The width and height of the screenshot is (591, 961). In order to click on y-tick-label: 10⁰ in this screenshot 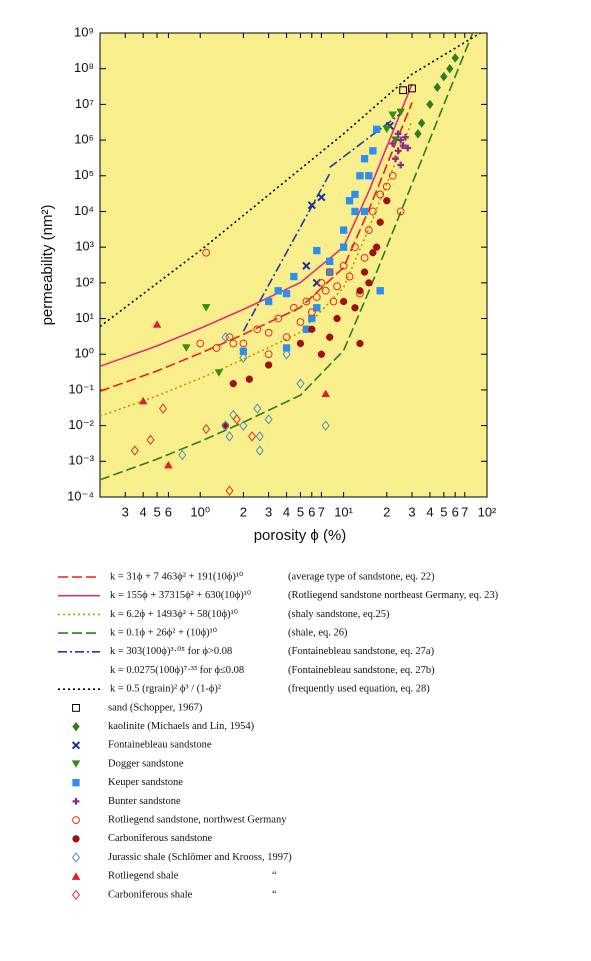, I will do `click(84, 353)`.